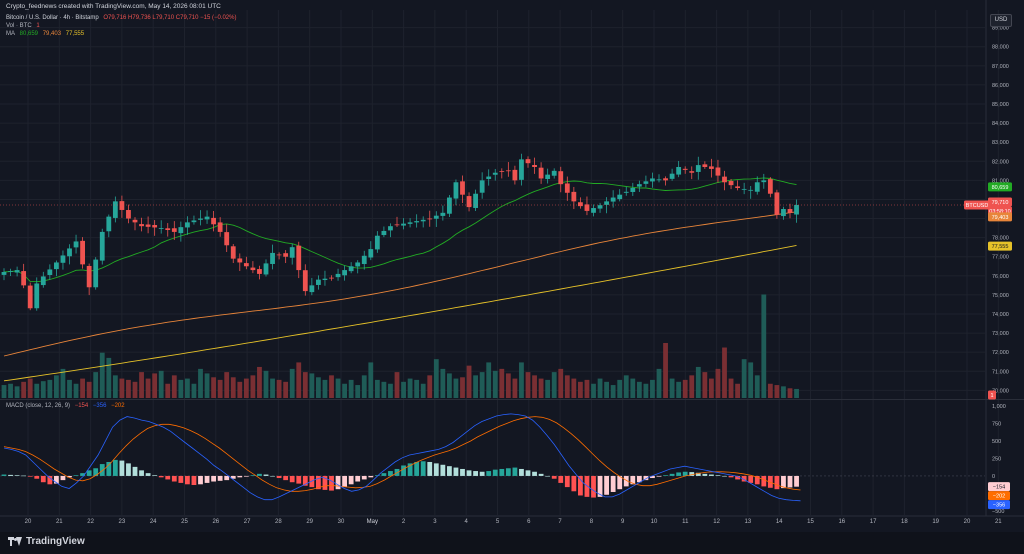  What do you see at coordinates (779, 522) in the screenshot?
I see `time-tick-label: 14` at bounding box center [779, 522].